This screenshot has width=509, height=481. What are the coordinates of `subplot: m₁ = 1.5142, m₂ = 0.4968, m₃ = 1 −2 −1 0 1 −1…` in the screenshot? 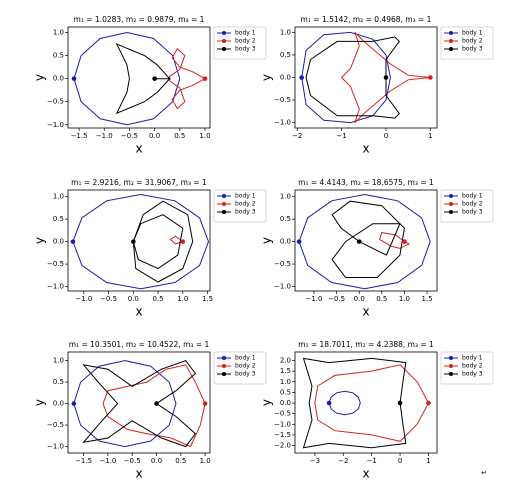 It's located at (377, 85).